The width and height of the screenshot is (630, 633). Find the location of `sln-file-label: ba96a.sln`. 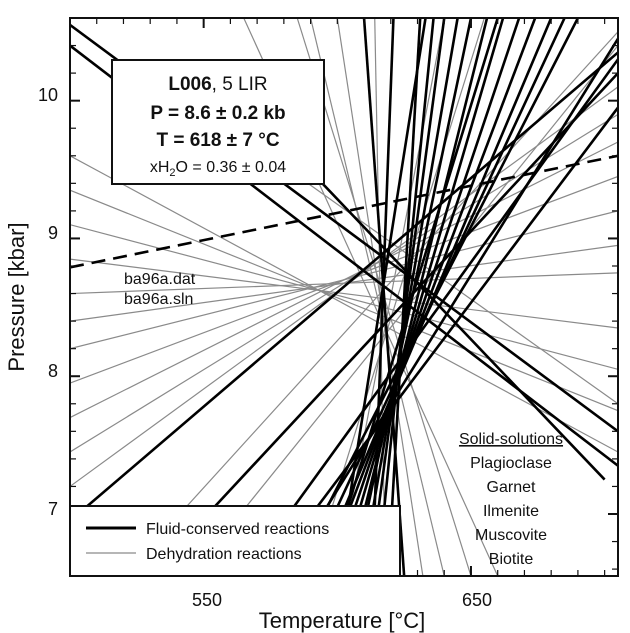

sln-file-label: ba96a.sln is located at coordinates (158, 299).